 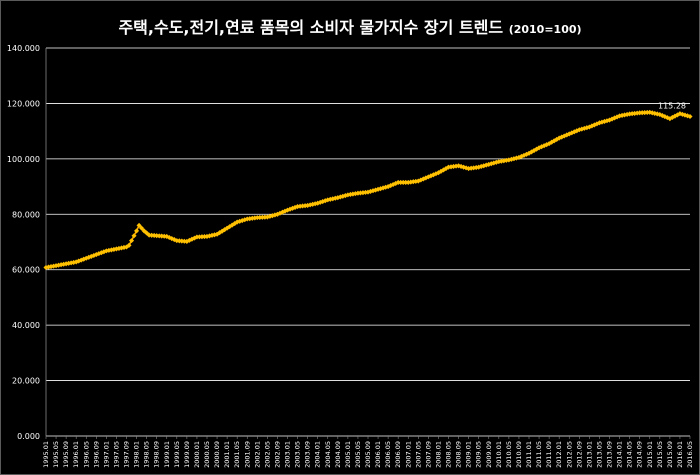 What do you see at coordinates (298, 454) in the screenshot?
I see `x-tick-label: 2003.05` at bounding box center [298, 454].